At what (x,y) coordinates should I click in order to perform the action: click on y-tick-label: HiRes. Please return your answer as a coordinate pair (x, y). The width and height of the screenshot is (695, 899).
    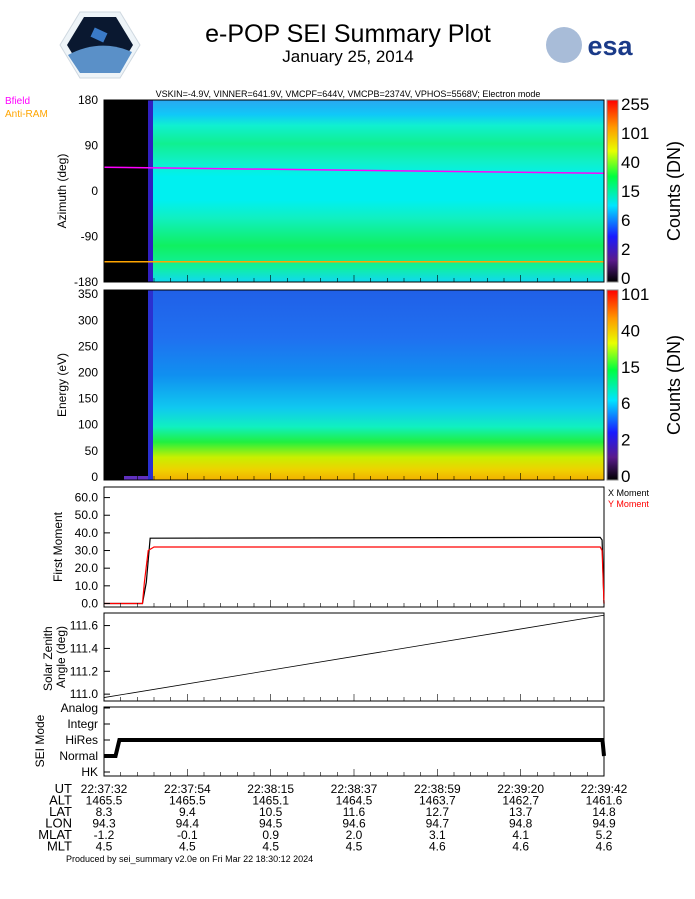
    Looking at the image, I should click on (81, 740).